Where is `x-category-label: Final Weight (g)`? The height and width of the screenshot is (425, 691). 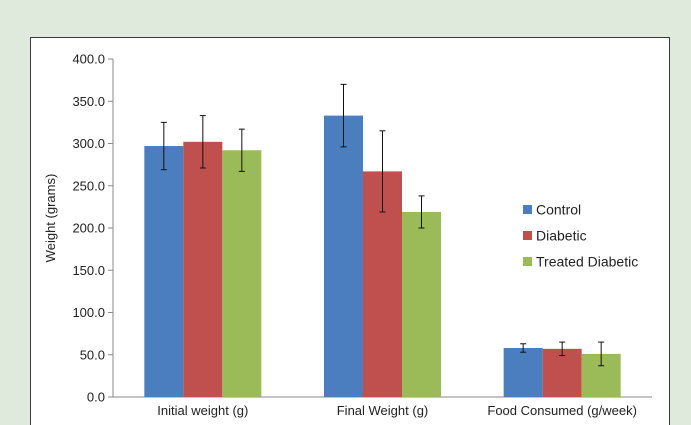
x-category-label: Final Weight (g) is located at coordinates (383, 410).